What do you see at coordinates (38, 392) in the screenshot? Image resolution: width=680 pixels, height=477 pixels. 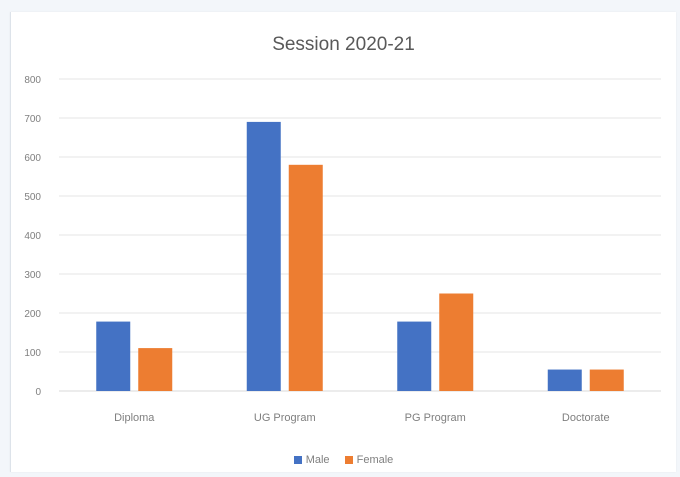 I see `y-tick-label: 0` at bounding box center [38, 392].